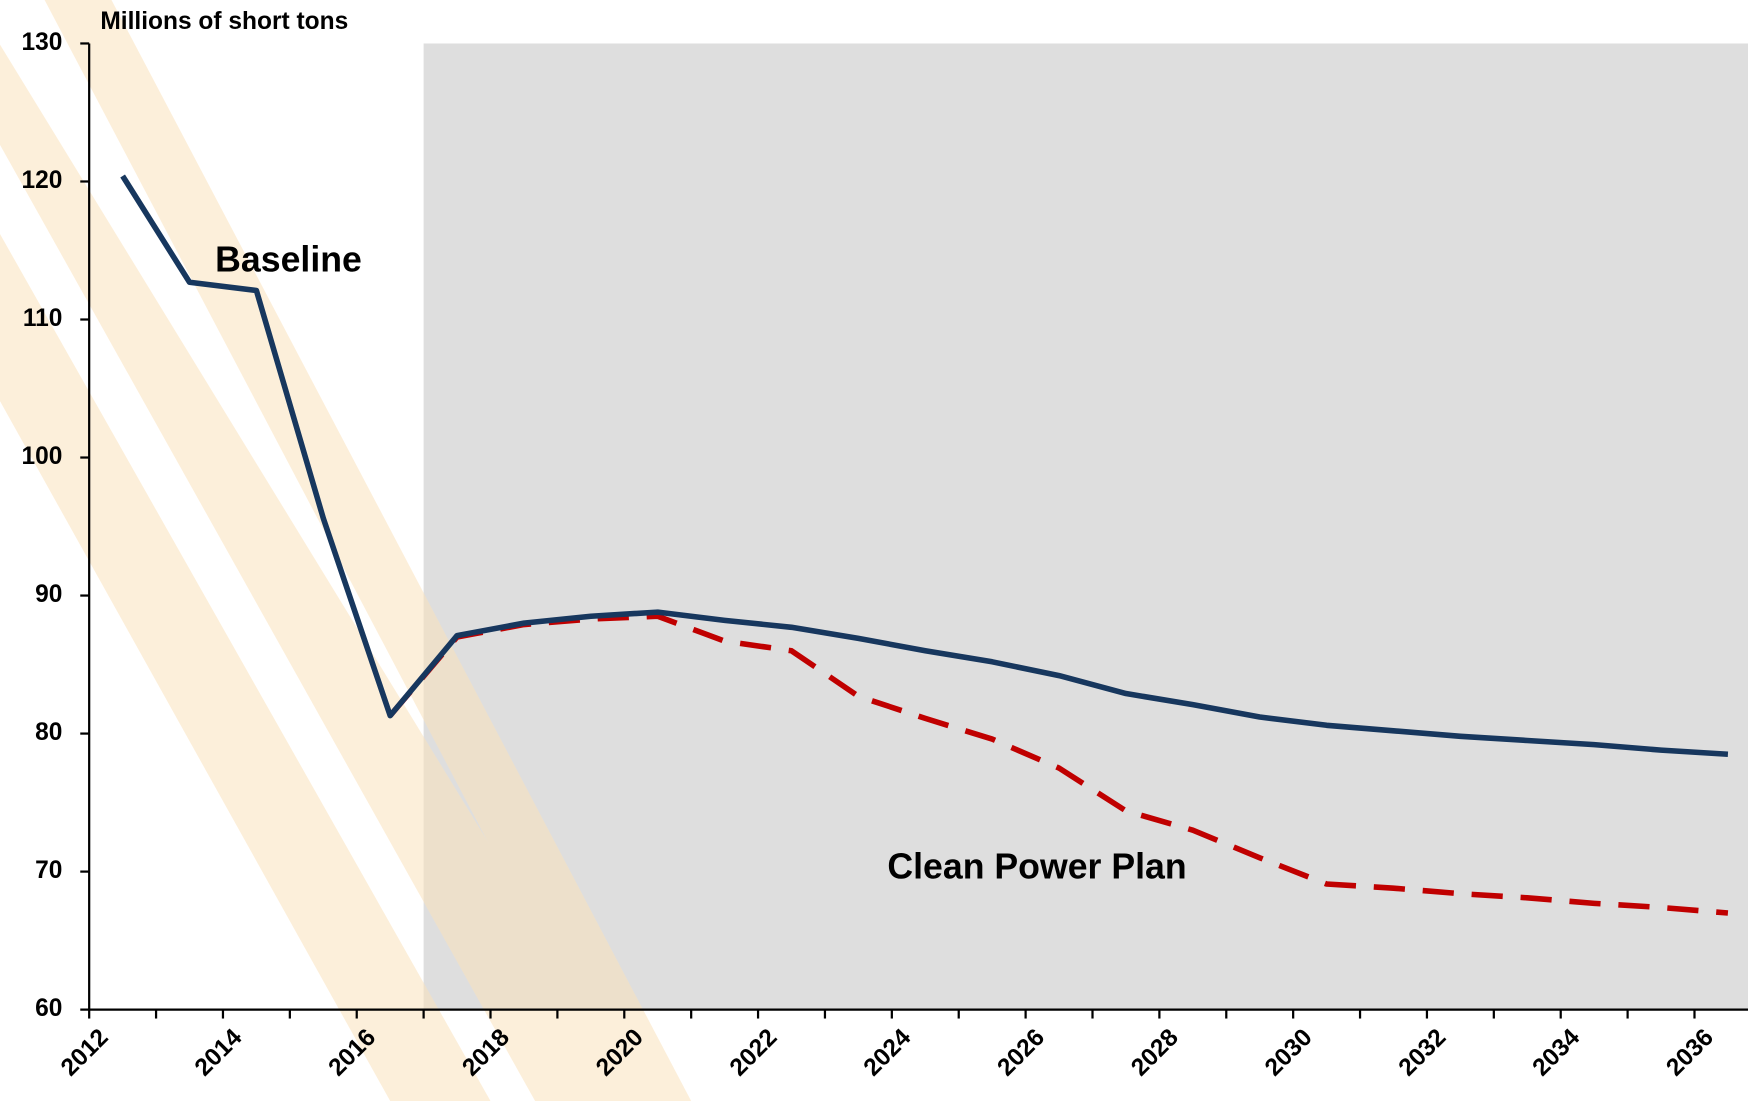  Describe the element at coordinates (224, 21) in the screenshot. I see `y-axis-label: Millions of short tons` at that location.